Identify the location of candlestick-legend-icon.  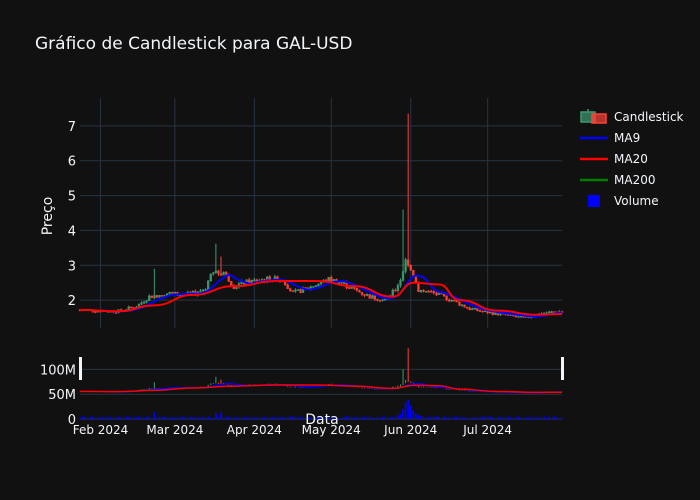
(593, 116).